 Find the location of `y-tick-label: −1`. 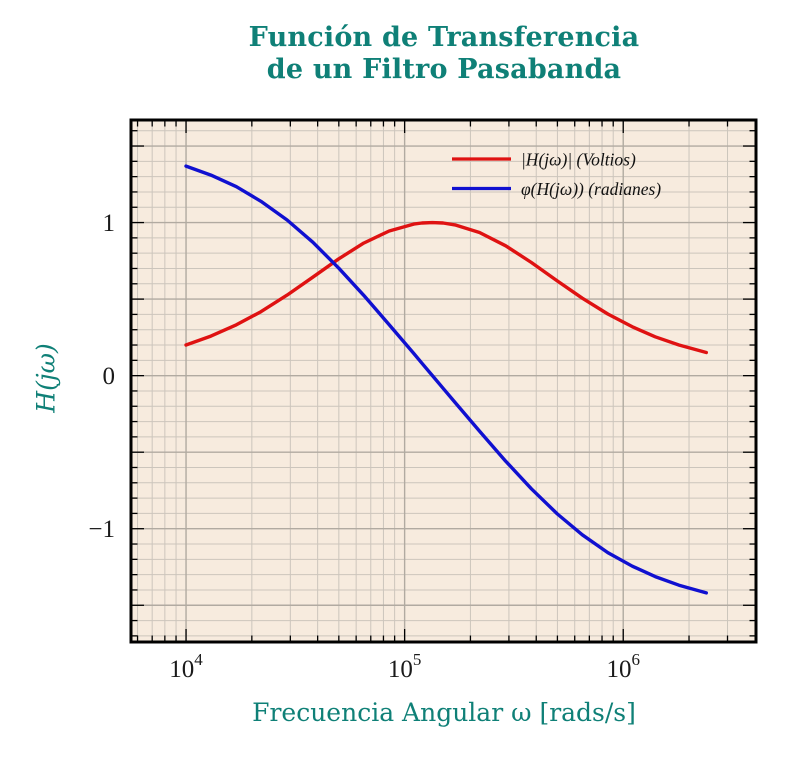

y-tick-label: −1 is located at coordinates (101, 529).